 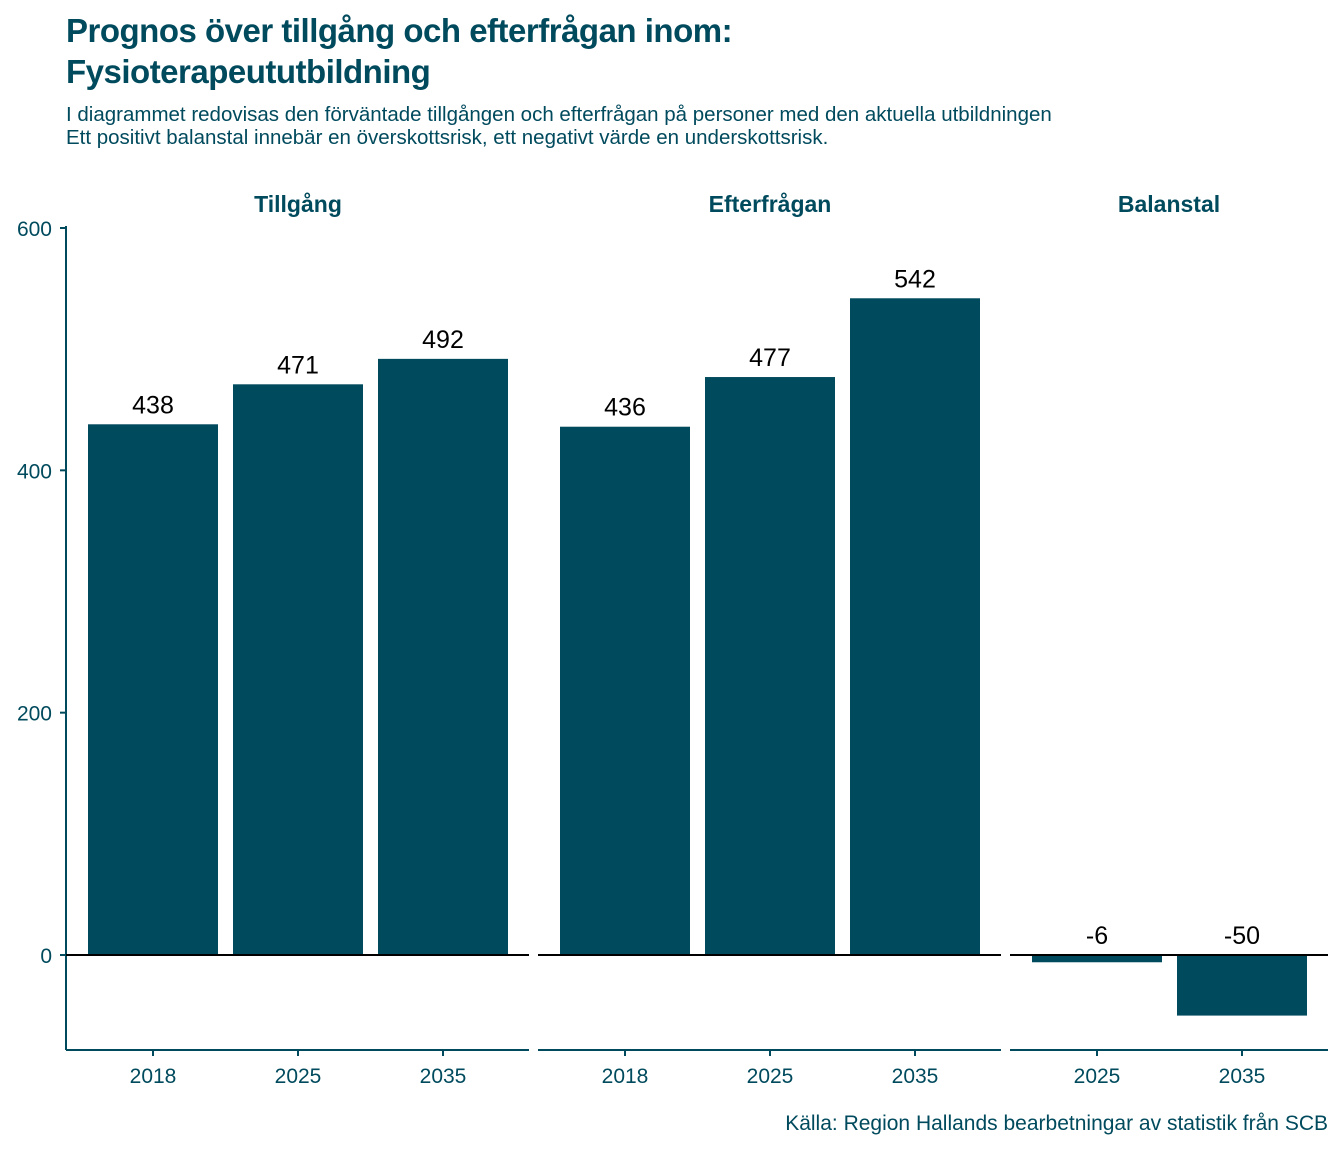 What do you see at coordinates (298, 365) in the screenshot?
I see `data-label: 471` at bounding box center [298, 365].